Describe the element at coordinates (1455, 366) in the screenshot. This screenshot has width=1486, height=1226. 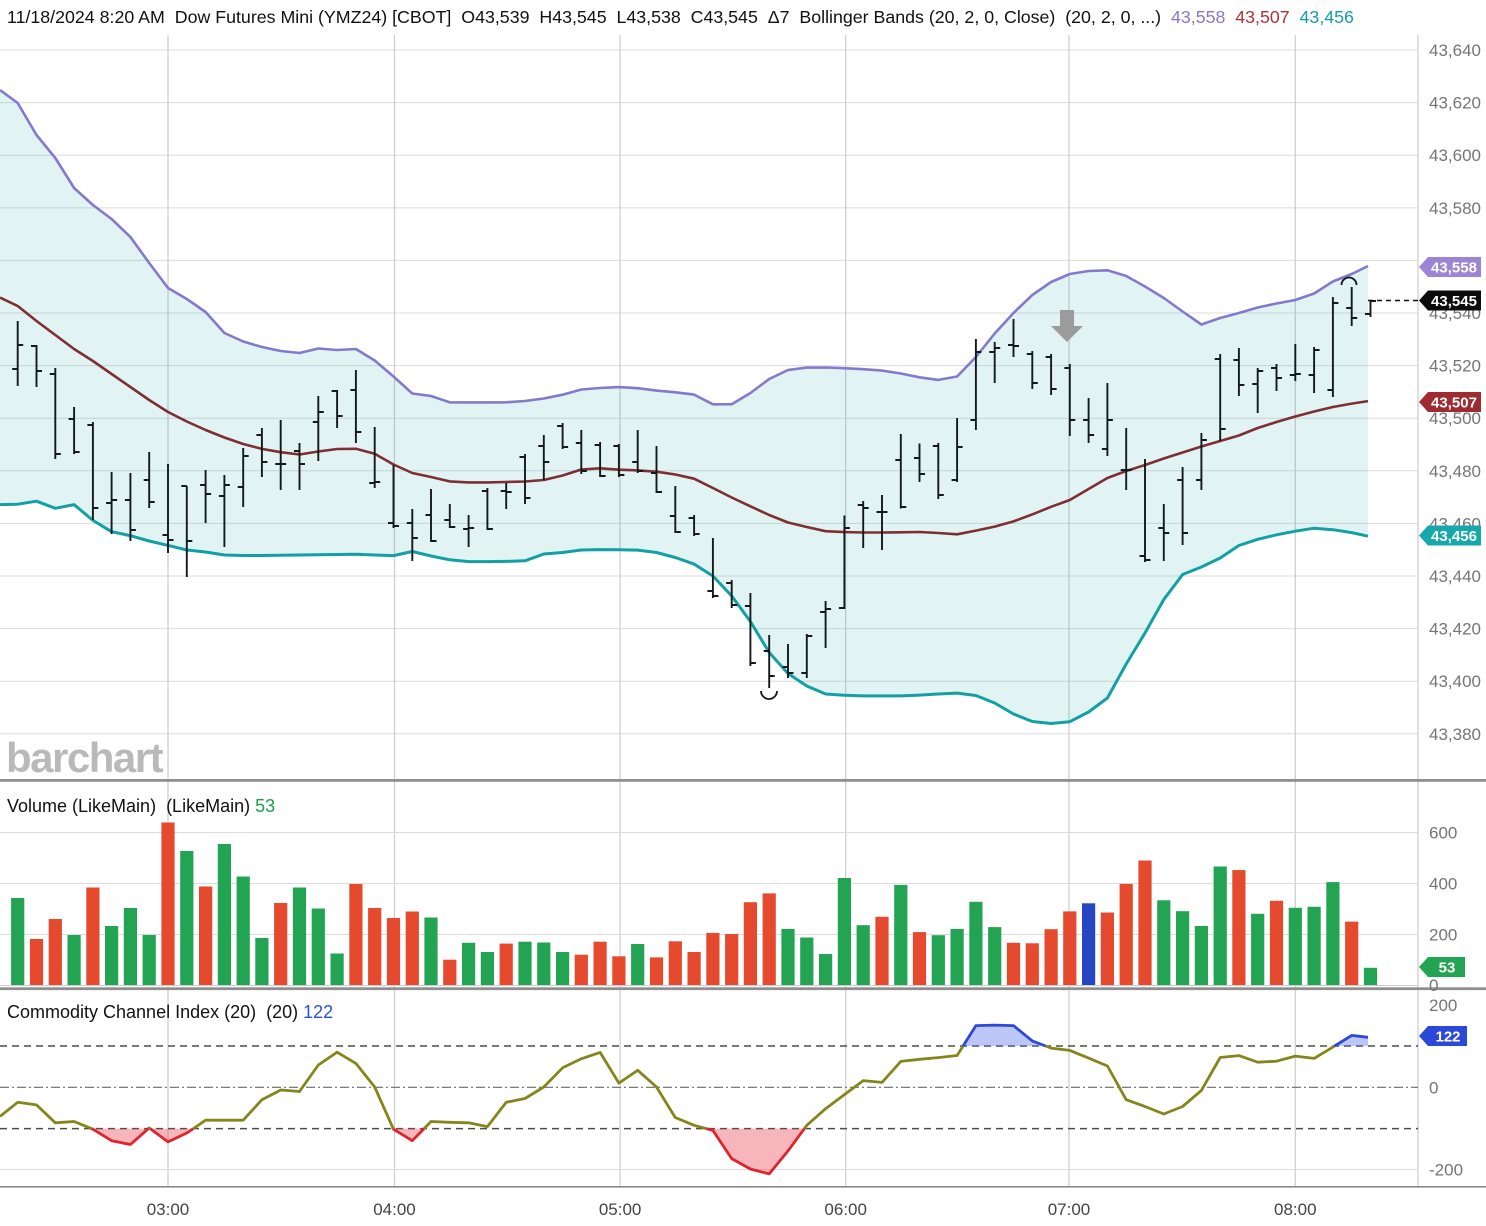
I see `svg-text: 43,520` at that location.